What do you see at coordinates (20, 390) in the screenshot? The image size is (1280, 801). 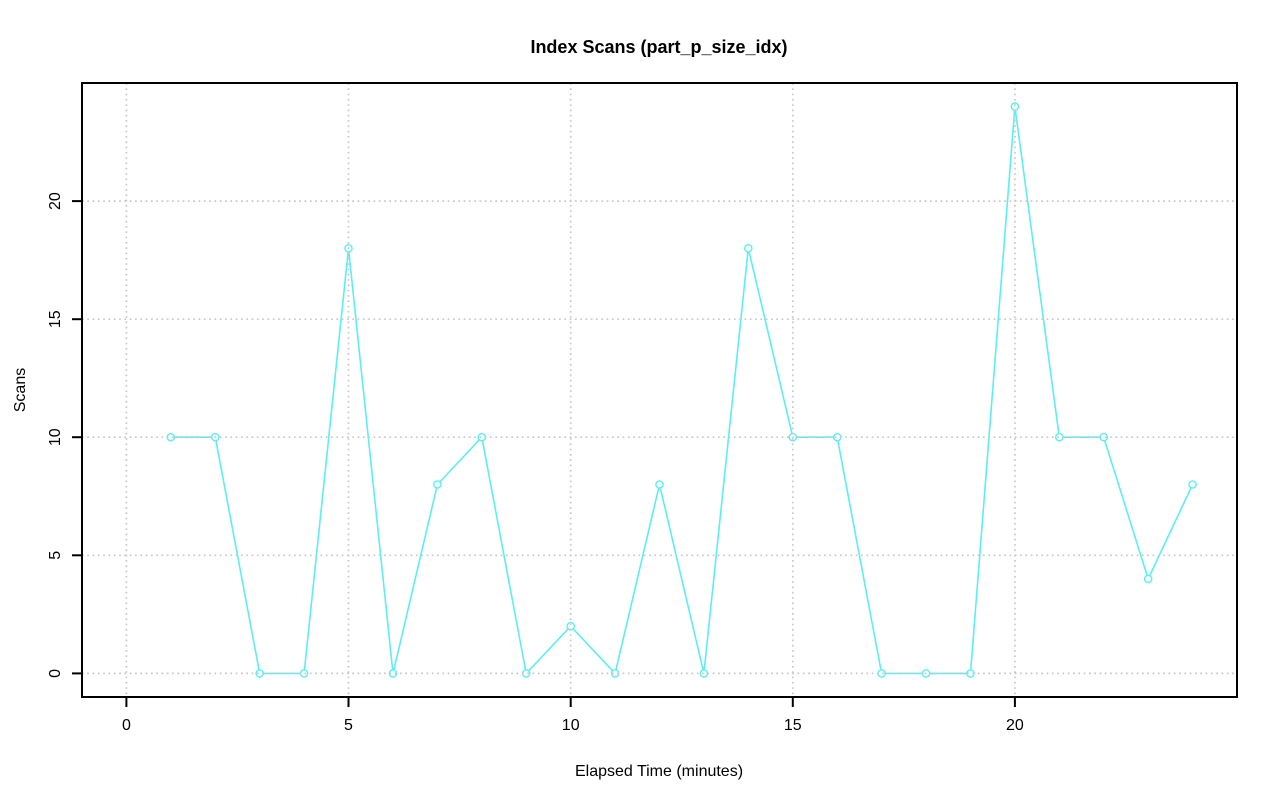 I see `y-axis-label: Scans` at bounding box center [20, 390].